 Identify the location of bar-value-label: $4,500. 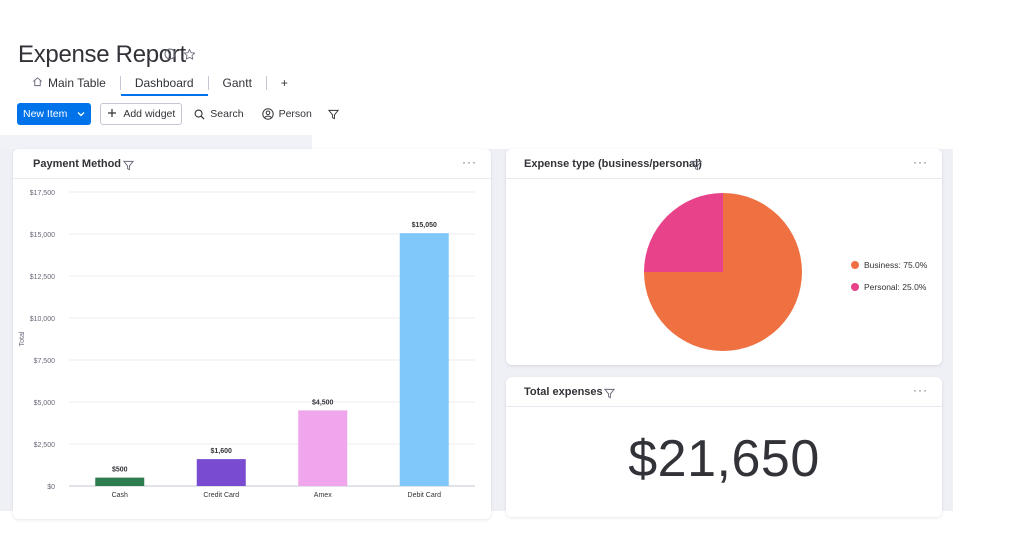
(323, 402).